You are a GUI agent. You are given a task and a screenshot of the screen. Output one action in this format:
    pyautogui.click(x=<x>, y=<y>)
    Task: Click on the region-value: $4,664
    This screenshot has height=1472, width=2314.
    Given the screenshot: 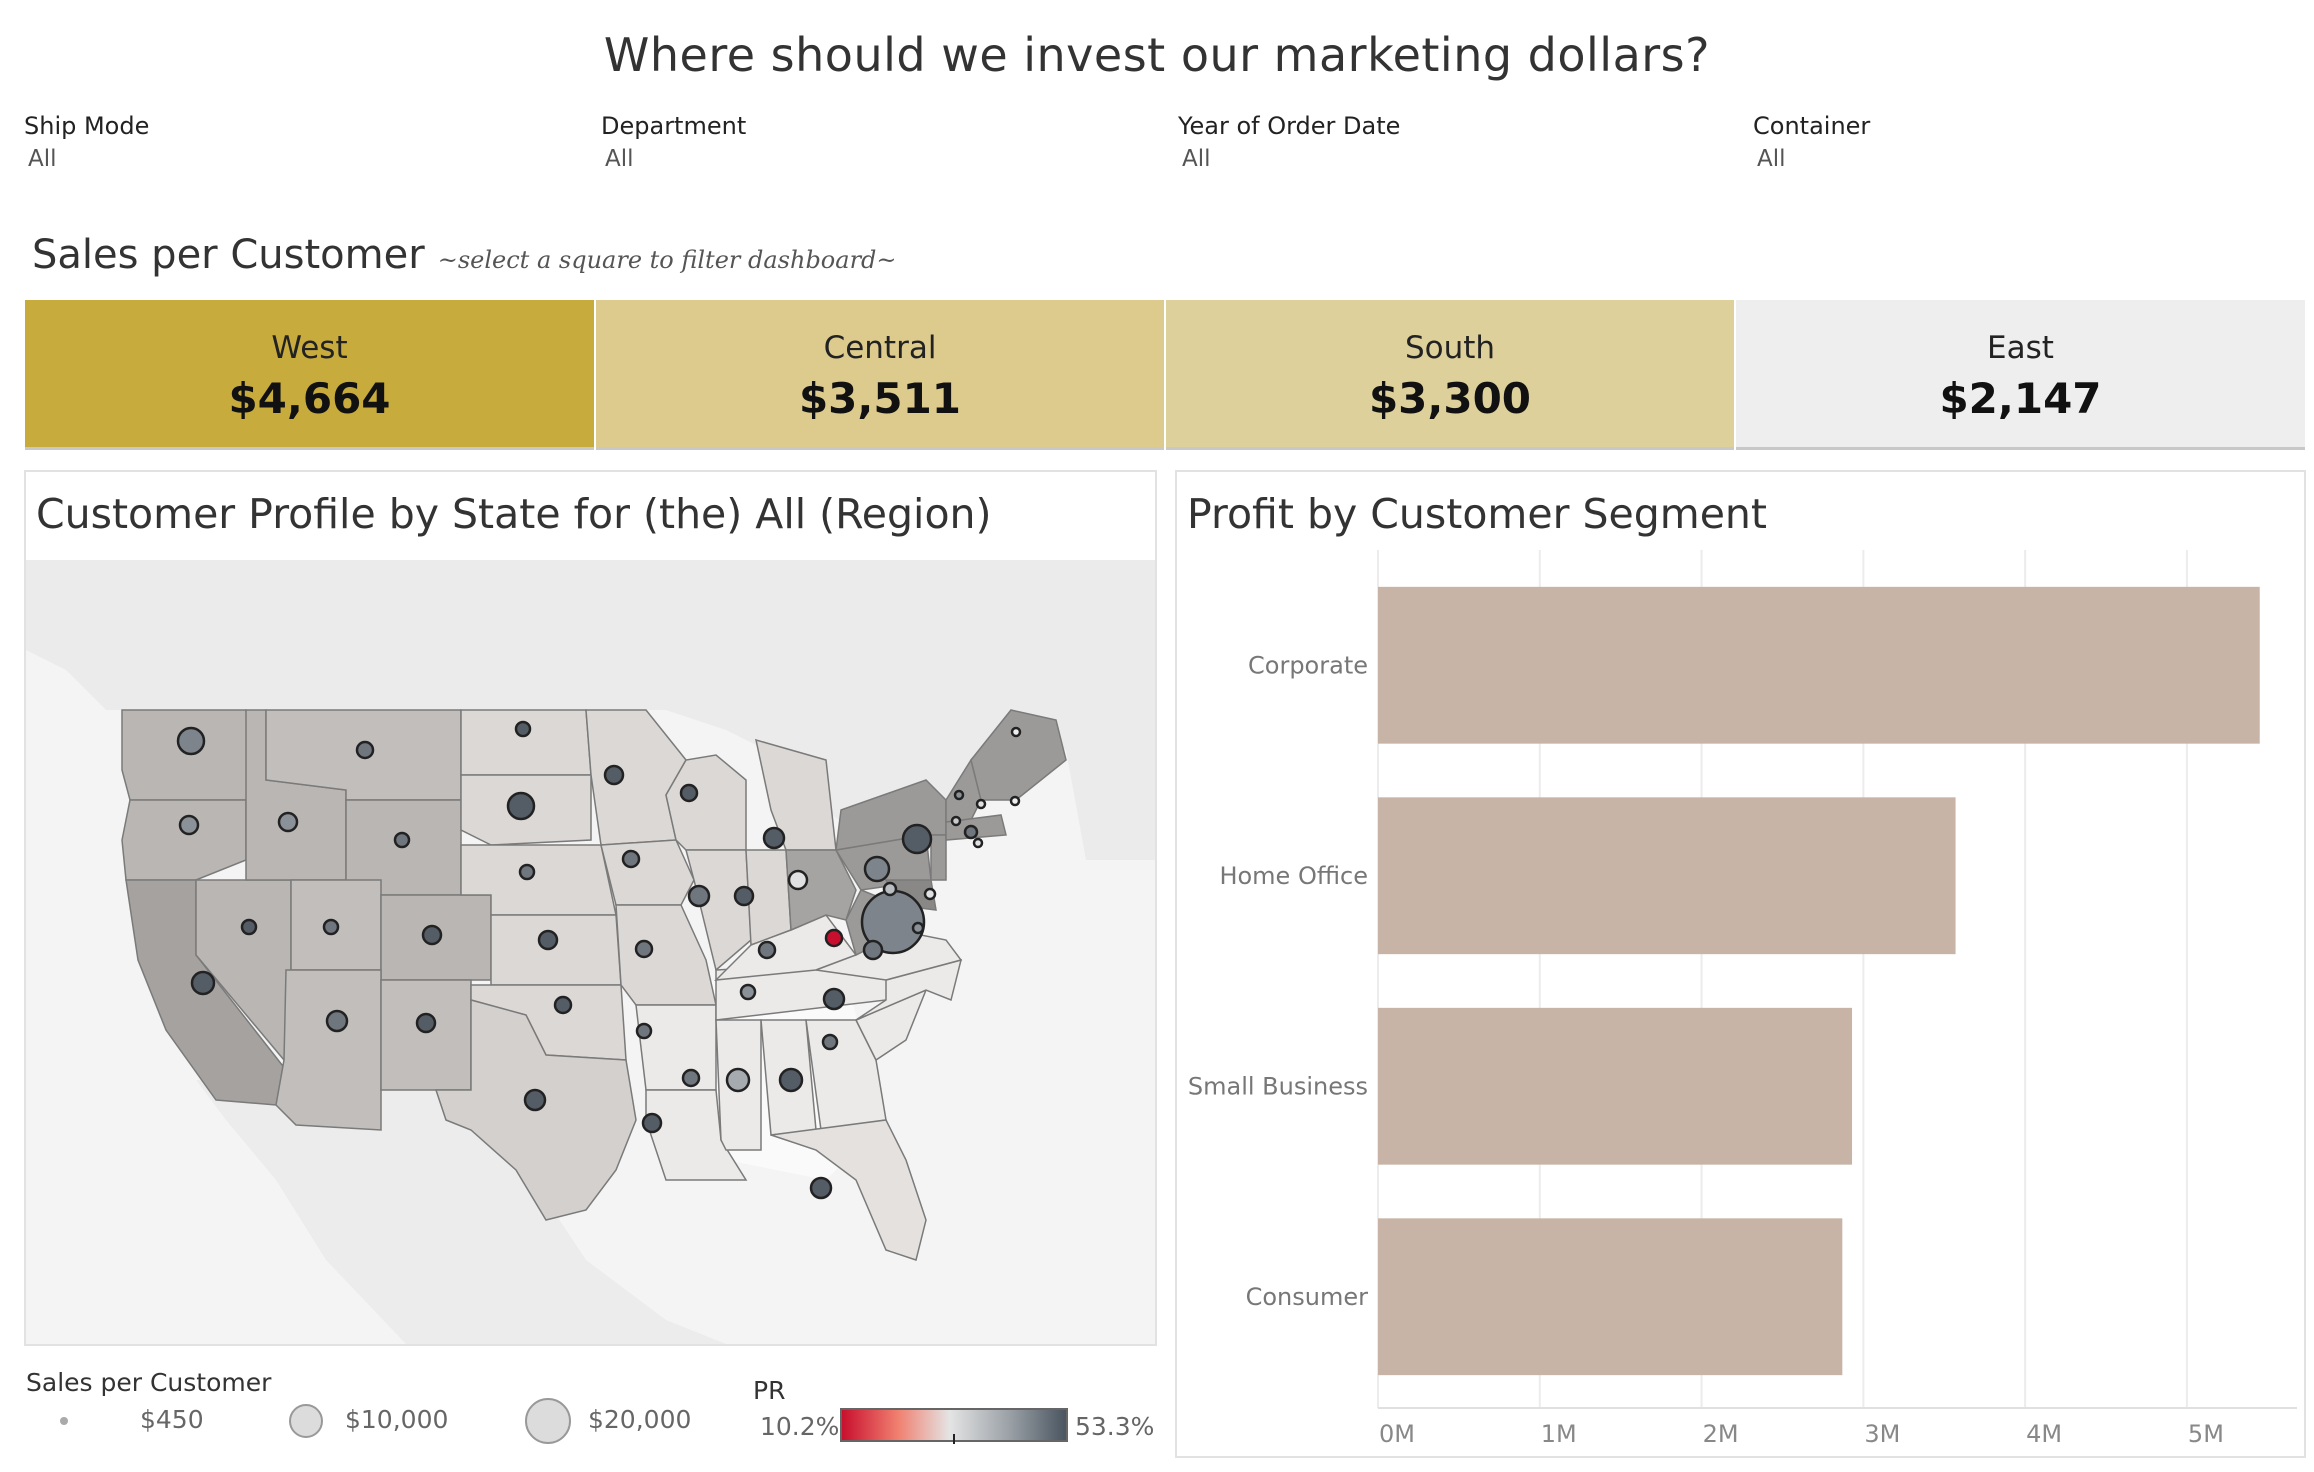 What is the action you would take?
    pyautogui.click(x=309, y=398)
    